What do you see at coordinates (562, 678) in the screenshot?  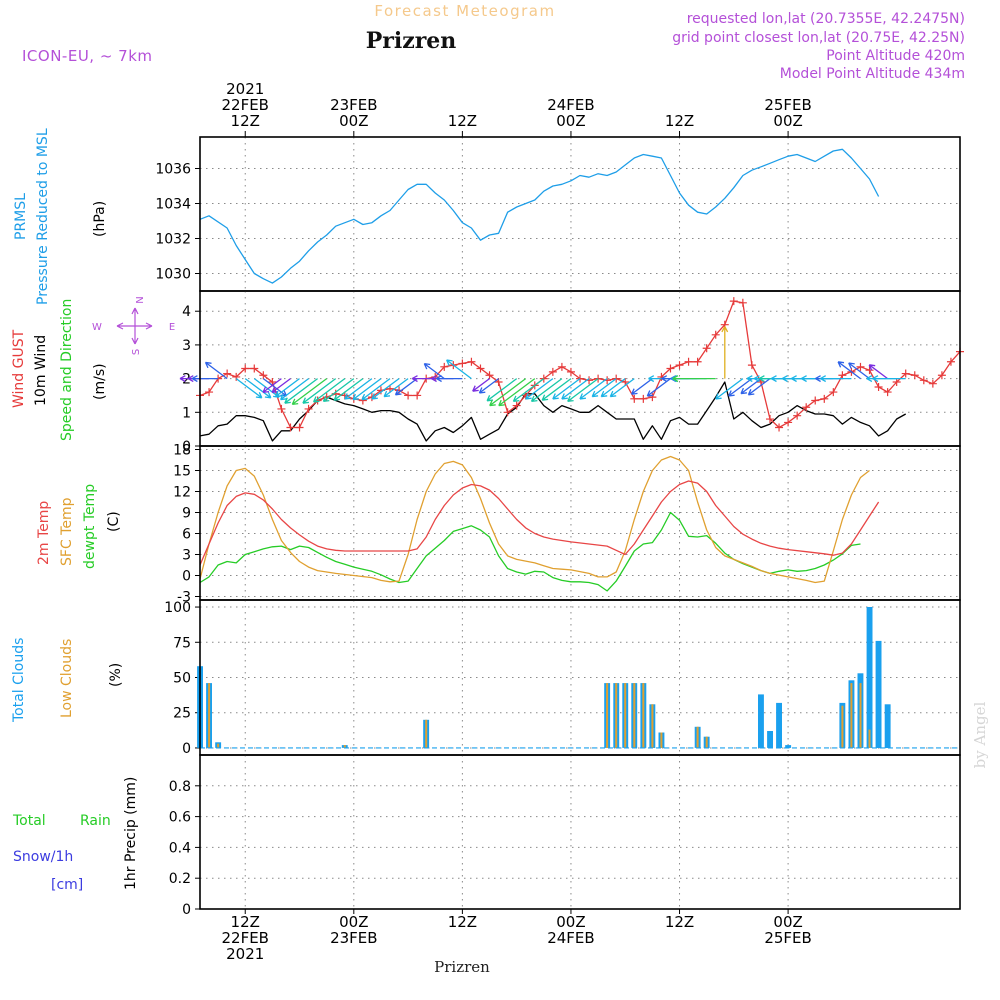 I see `clouds-panel: 0 25 50 75 100` at bounding box center [562, 678].